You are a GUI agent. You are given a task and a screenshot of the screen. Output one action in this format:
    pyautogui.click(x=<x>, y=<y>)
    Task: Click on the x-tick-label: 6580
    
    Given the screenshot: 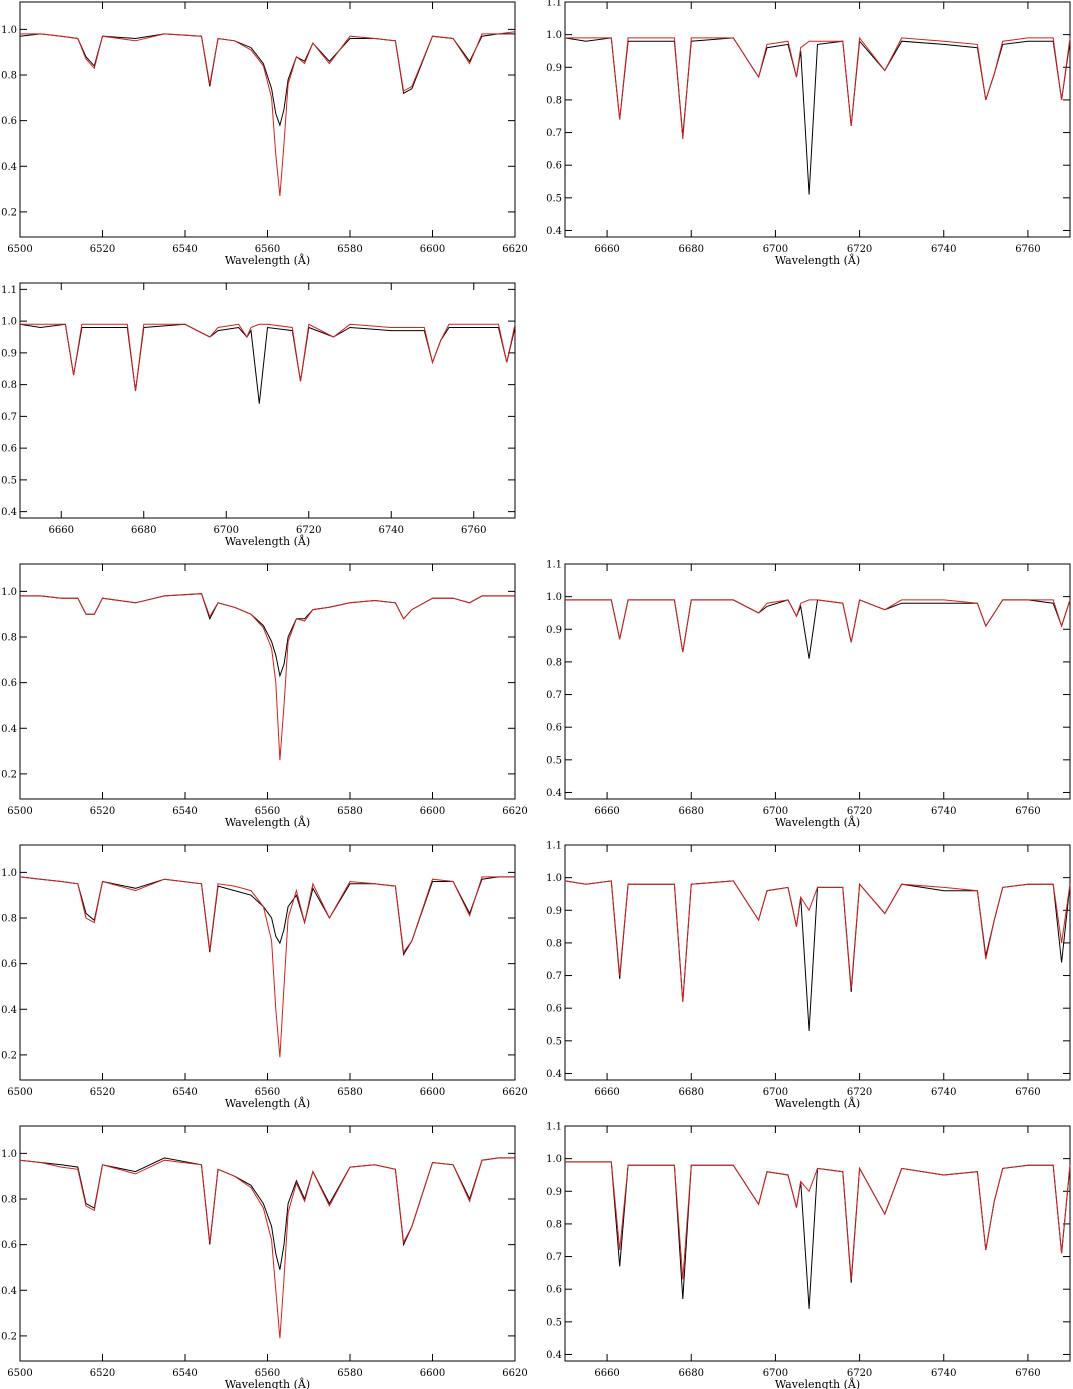 What is the action you would take?
    pyautogui.click(x=349, y=249)
    